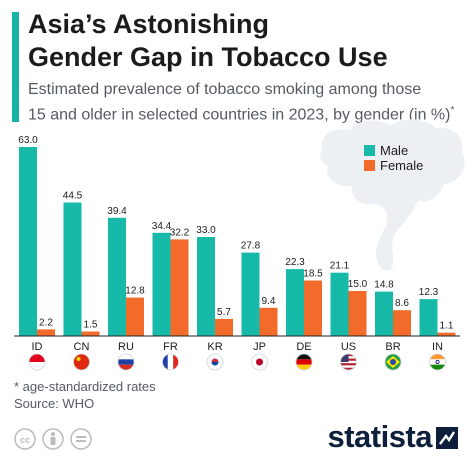  I want to click on bar-in-male, so click(428, 317).